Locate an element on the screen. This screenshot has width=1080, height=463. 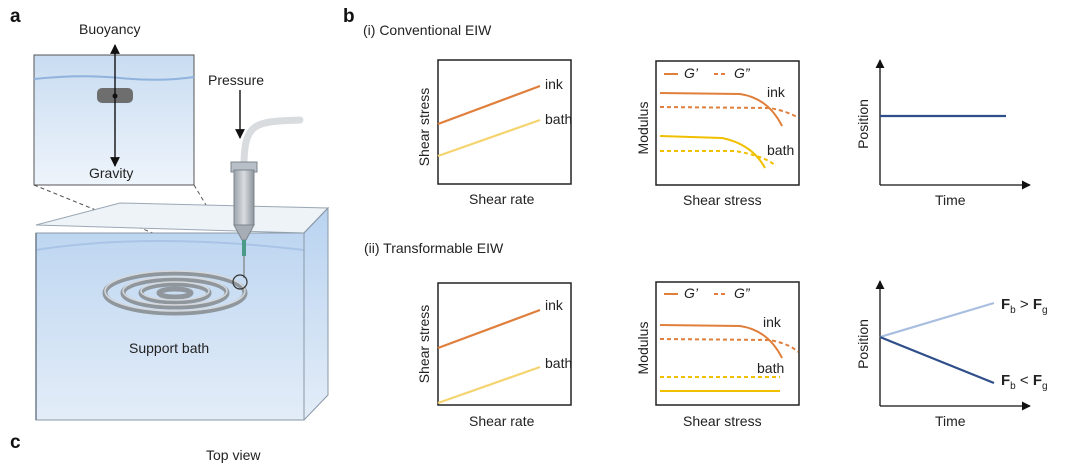
row2-shear-stress-label: Shear stress is located at coordinates (424, 344).